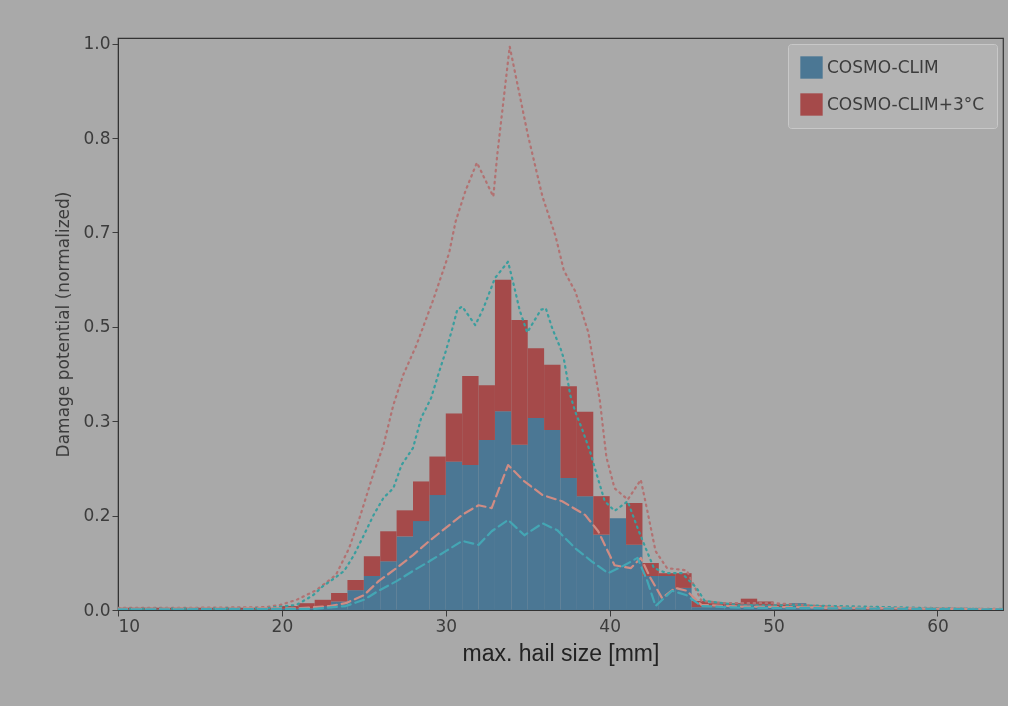 Image resolution: width=1010 pixels, height=708 pixels. What do you see at coordinates (129, 625) in the screenshot?
I see `x-tick-label: 10` at bounding box center [129, 625].